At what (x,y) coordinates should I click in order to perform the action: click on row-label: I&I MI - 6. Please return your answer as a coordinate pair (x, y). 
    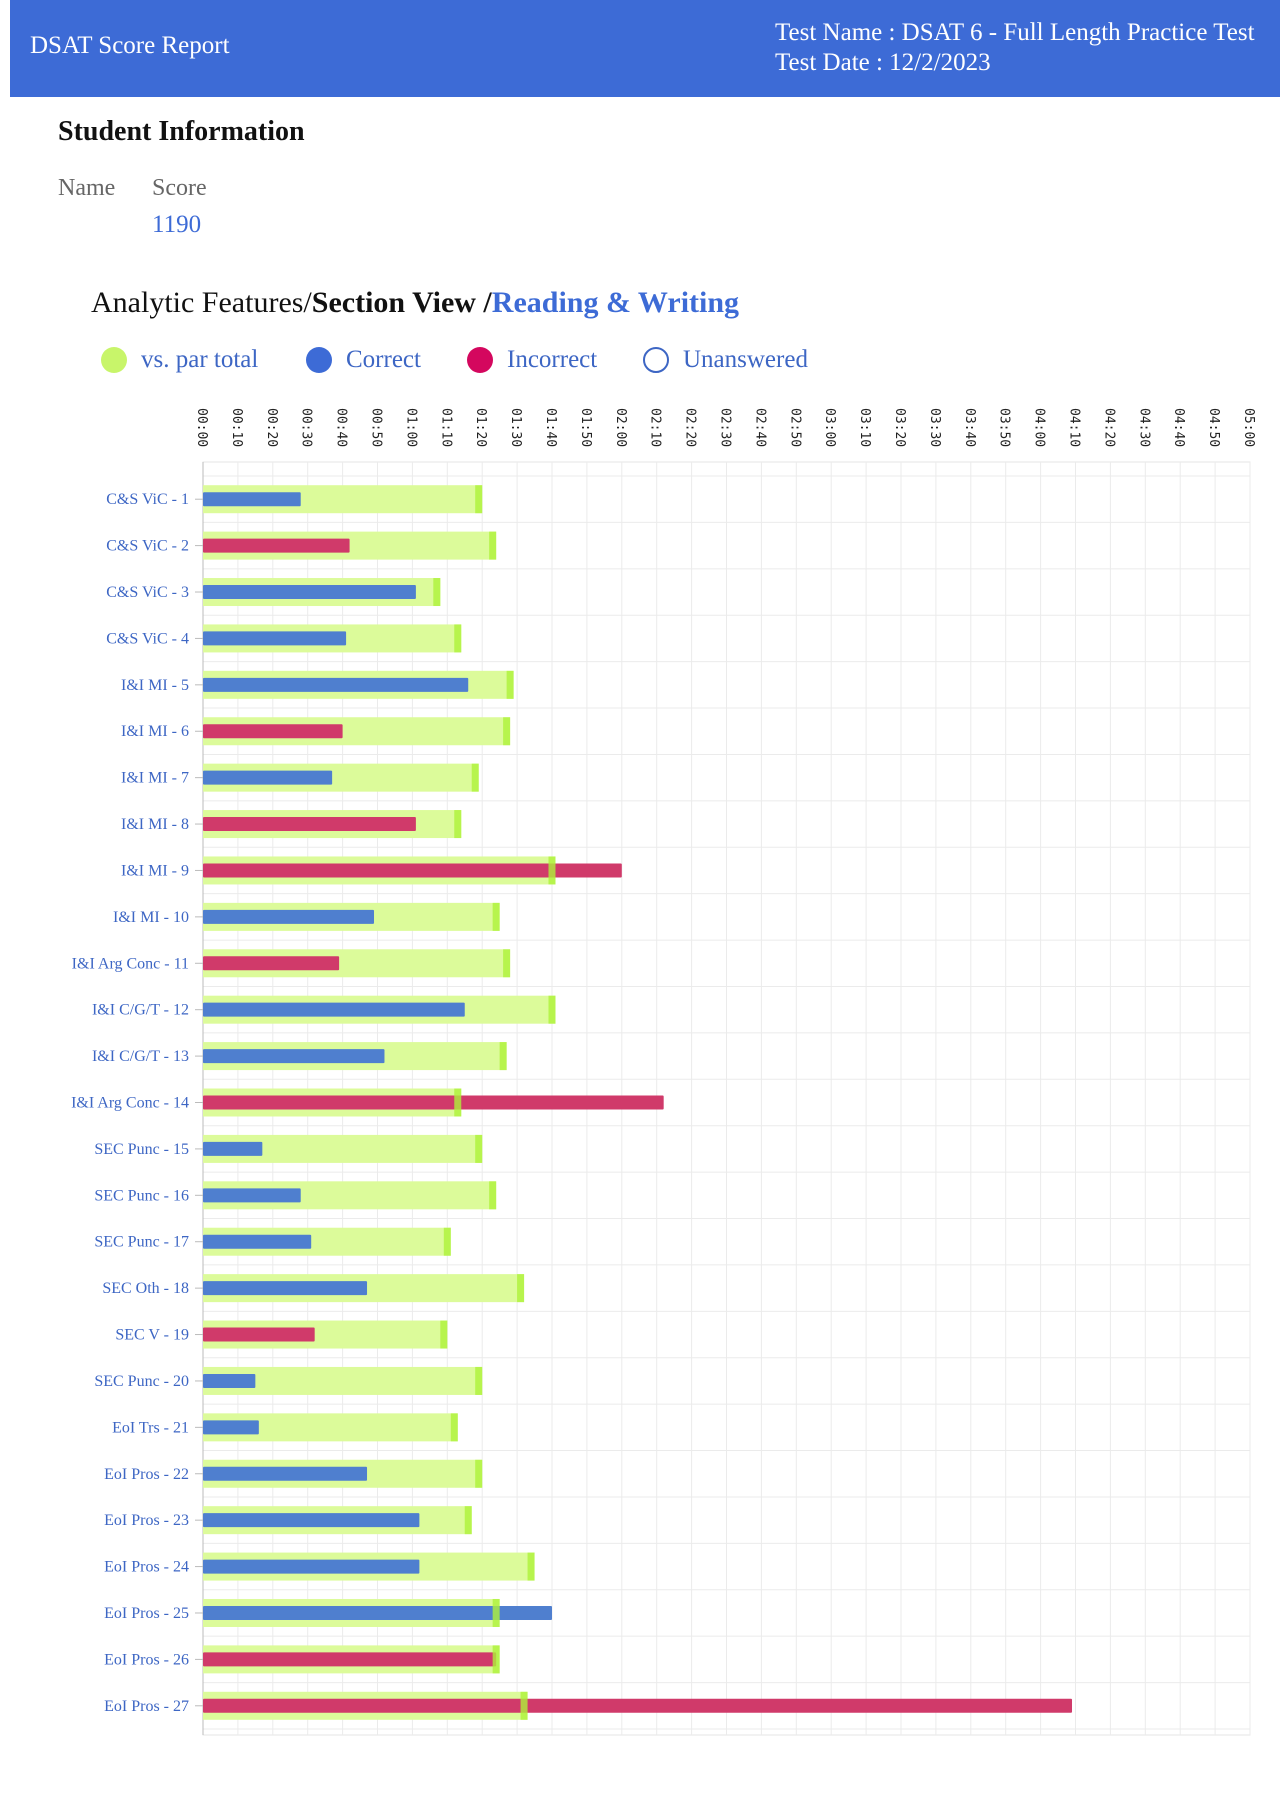
    Looking at the image, I should click on (155, 731).